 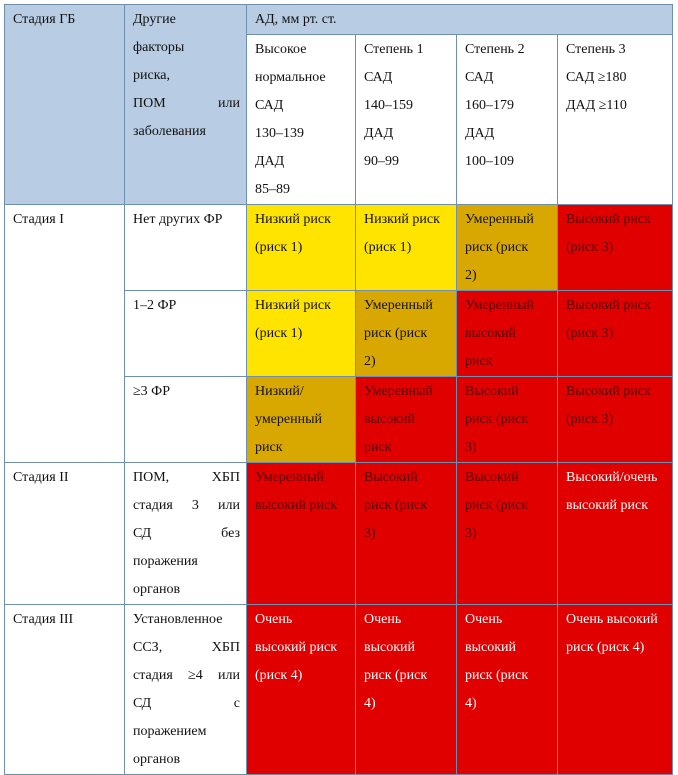 I want to click on header-grade-1: Степень 1 САД 140–159 ДАД 90–99, so click(x=406, y=119).